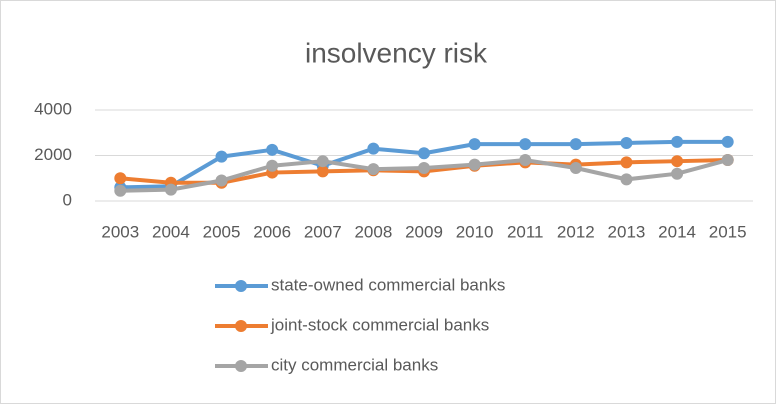 Image resolution: width=776 pixels, height=404 pixels. What do you see at coordinates (475, 231) in the screenshot?
I see `x-tick-label: 2010` at bounding box center [475, 231].